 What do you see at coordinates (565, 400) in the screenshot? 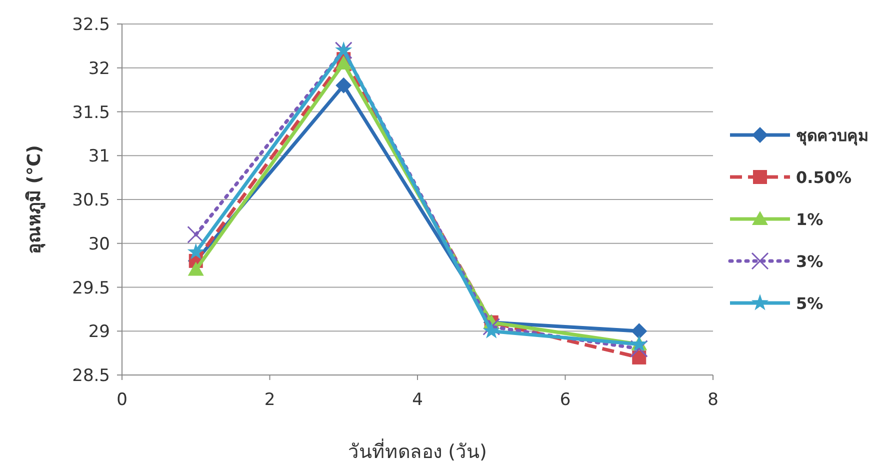
I see `x-tick-label: 6` at bounding box center [565, 400].